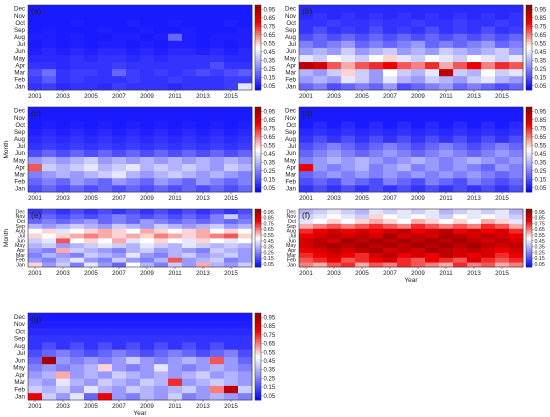 This screenshot has width=550, height=417. I want to click on colorbar-tick-label: 0.25, so click(541, 70).